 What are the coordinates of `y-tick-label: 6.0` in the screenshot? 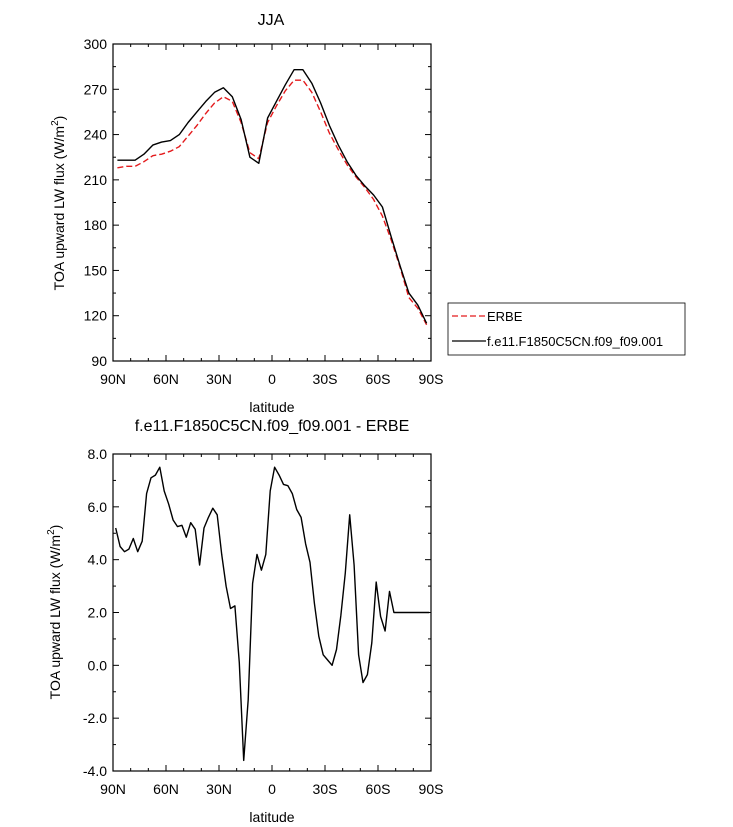 It's located at (98, 507).